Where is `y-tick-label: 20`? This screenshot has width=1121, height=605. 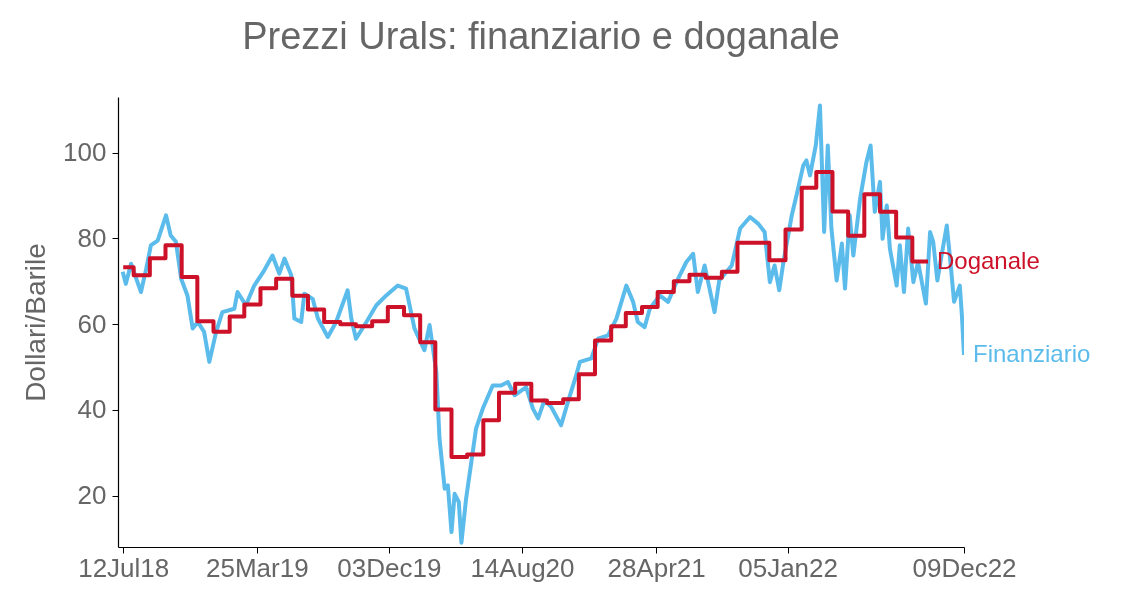 y-tick-label: 20 is located at coordinates (92, 495).